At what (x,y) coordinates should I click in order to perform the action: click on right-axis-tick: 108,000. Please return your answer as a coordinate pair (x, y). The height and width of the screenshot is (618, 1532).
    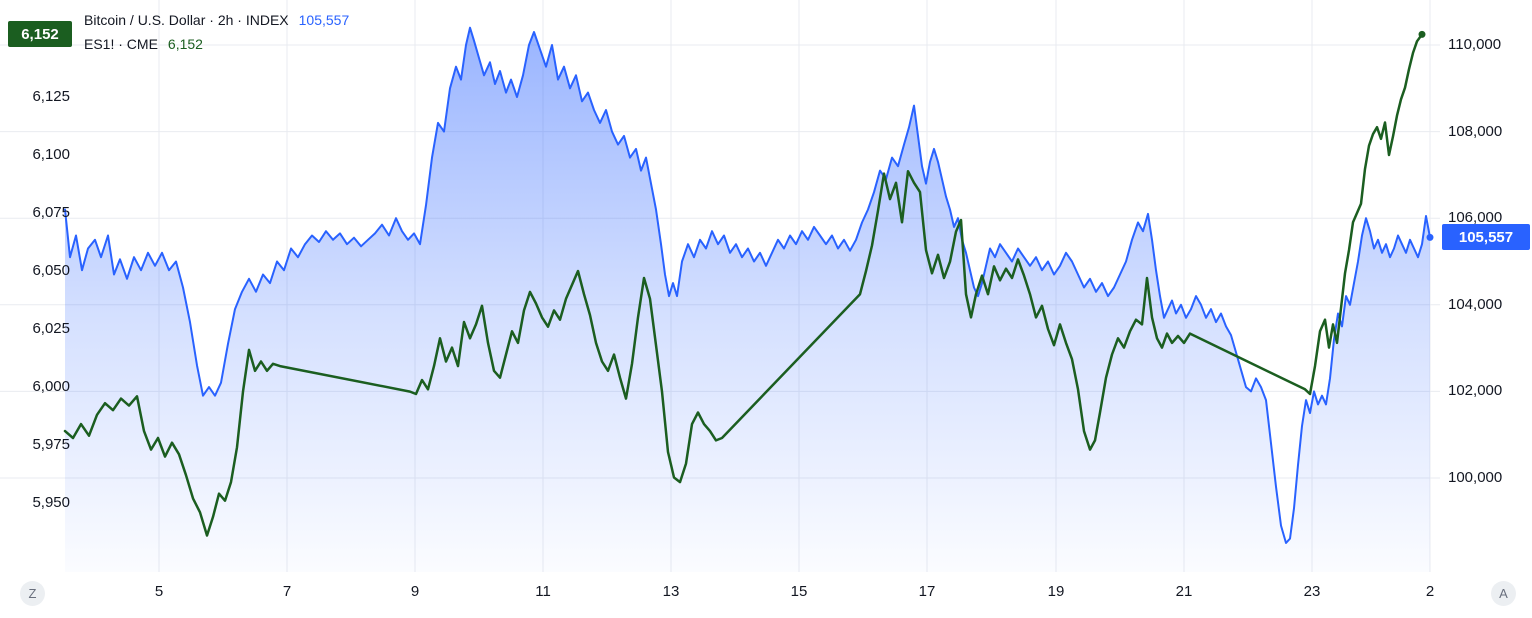
    Looking at the image, I should click on (1475, 131).